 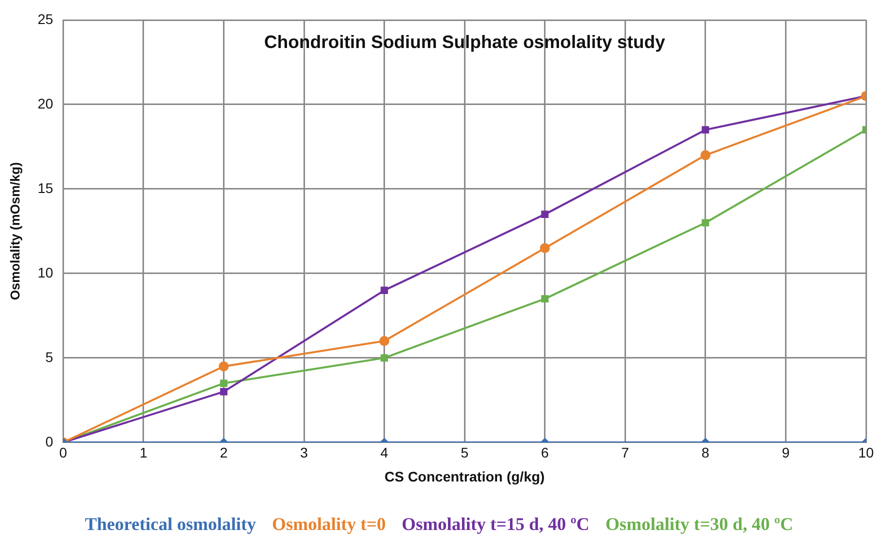 What do you see at coordinates (496, 524) in the screenshot?
I see `text: Osmolality t=15 d, 40 ºC` at bounding box center [496, 524].